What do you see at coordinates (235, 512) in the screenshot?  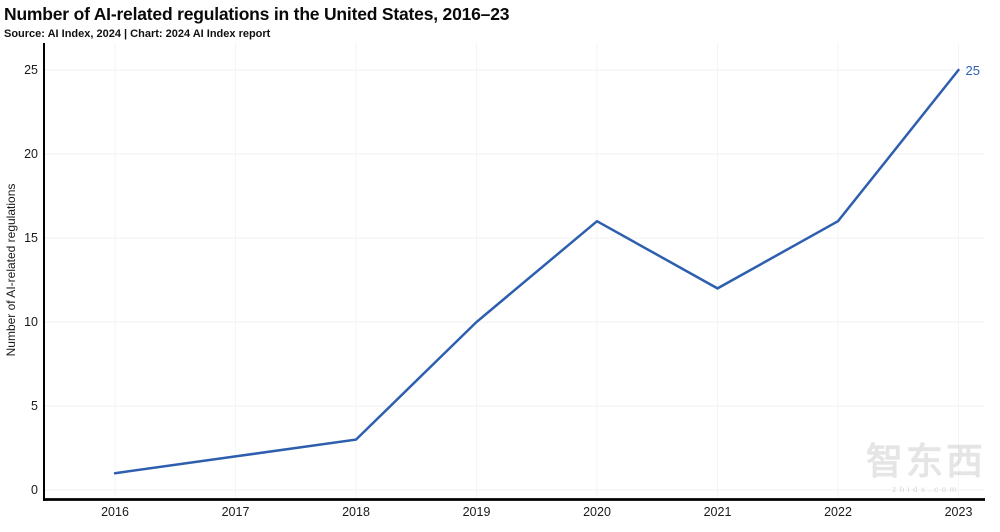 I see `x-tick-label: 2017` at bounding box center [235, 512].